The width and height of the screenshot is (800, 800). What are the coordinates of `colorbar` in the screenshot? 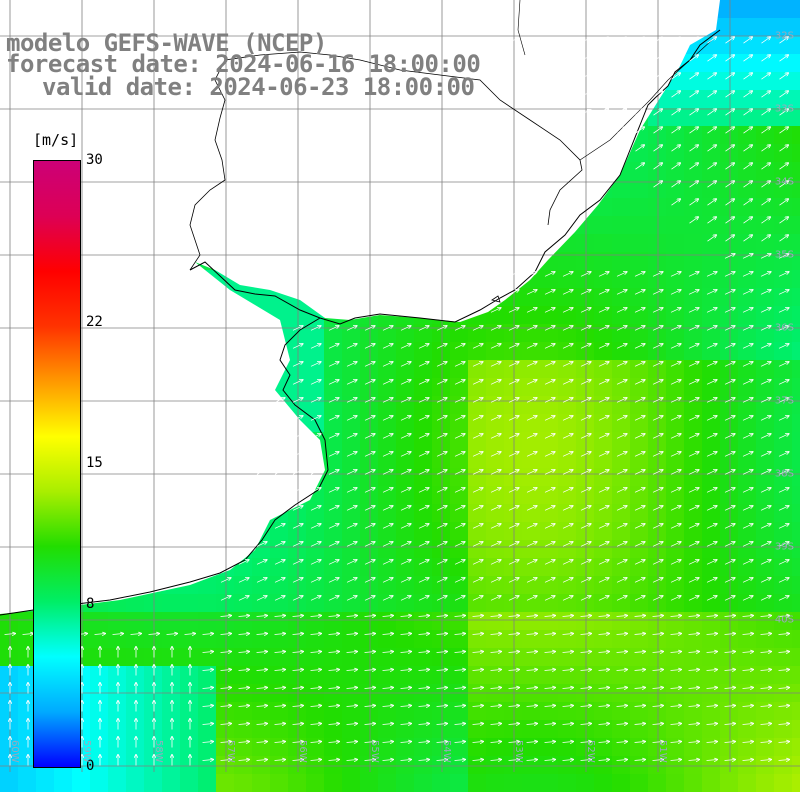 It's located at (57, 464).